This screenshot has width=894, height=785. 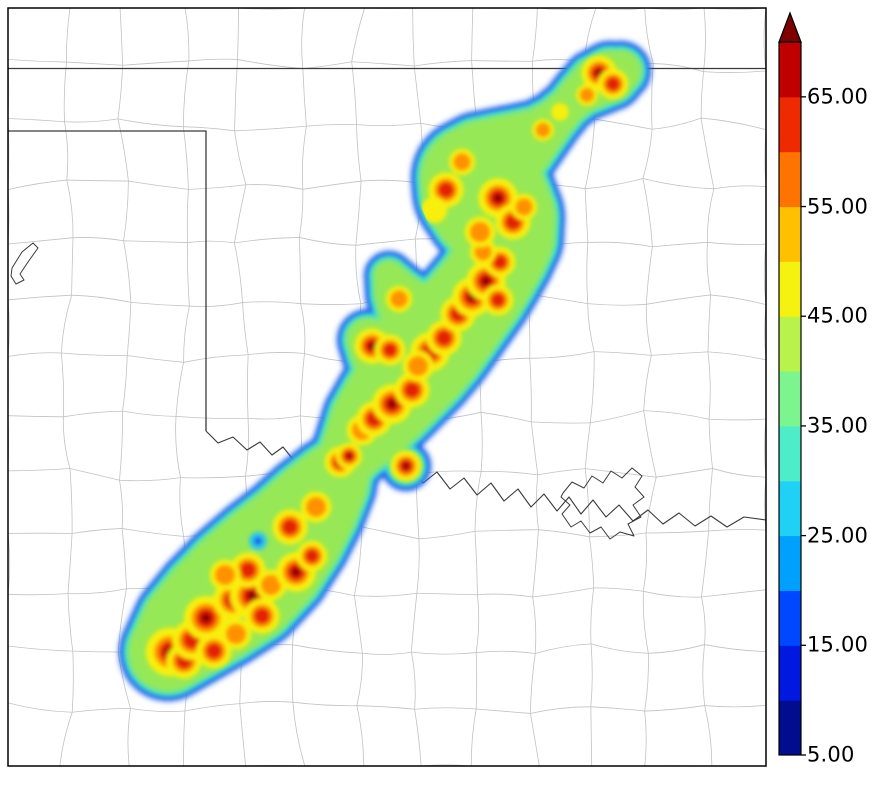 I want to click on colorbar-tick-label: 65.00, so click(x=838, y=96).